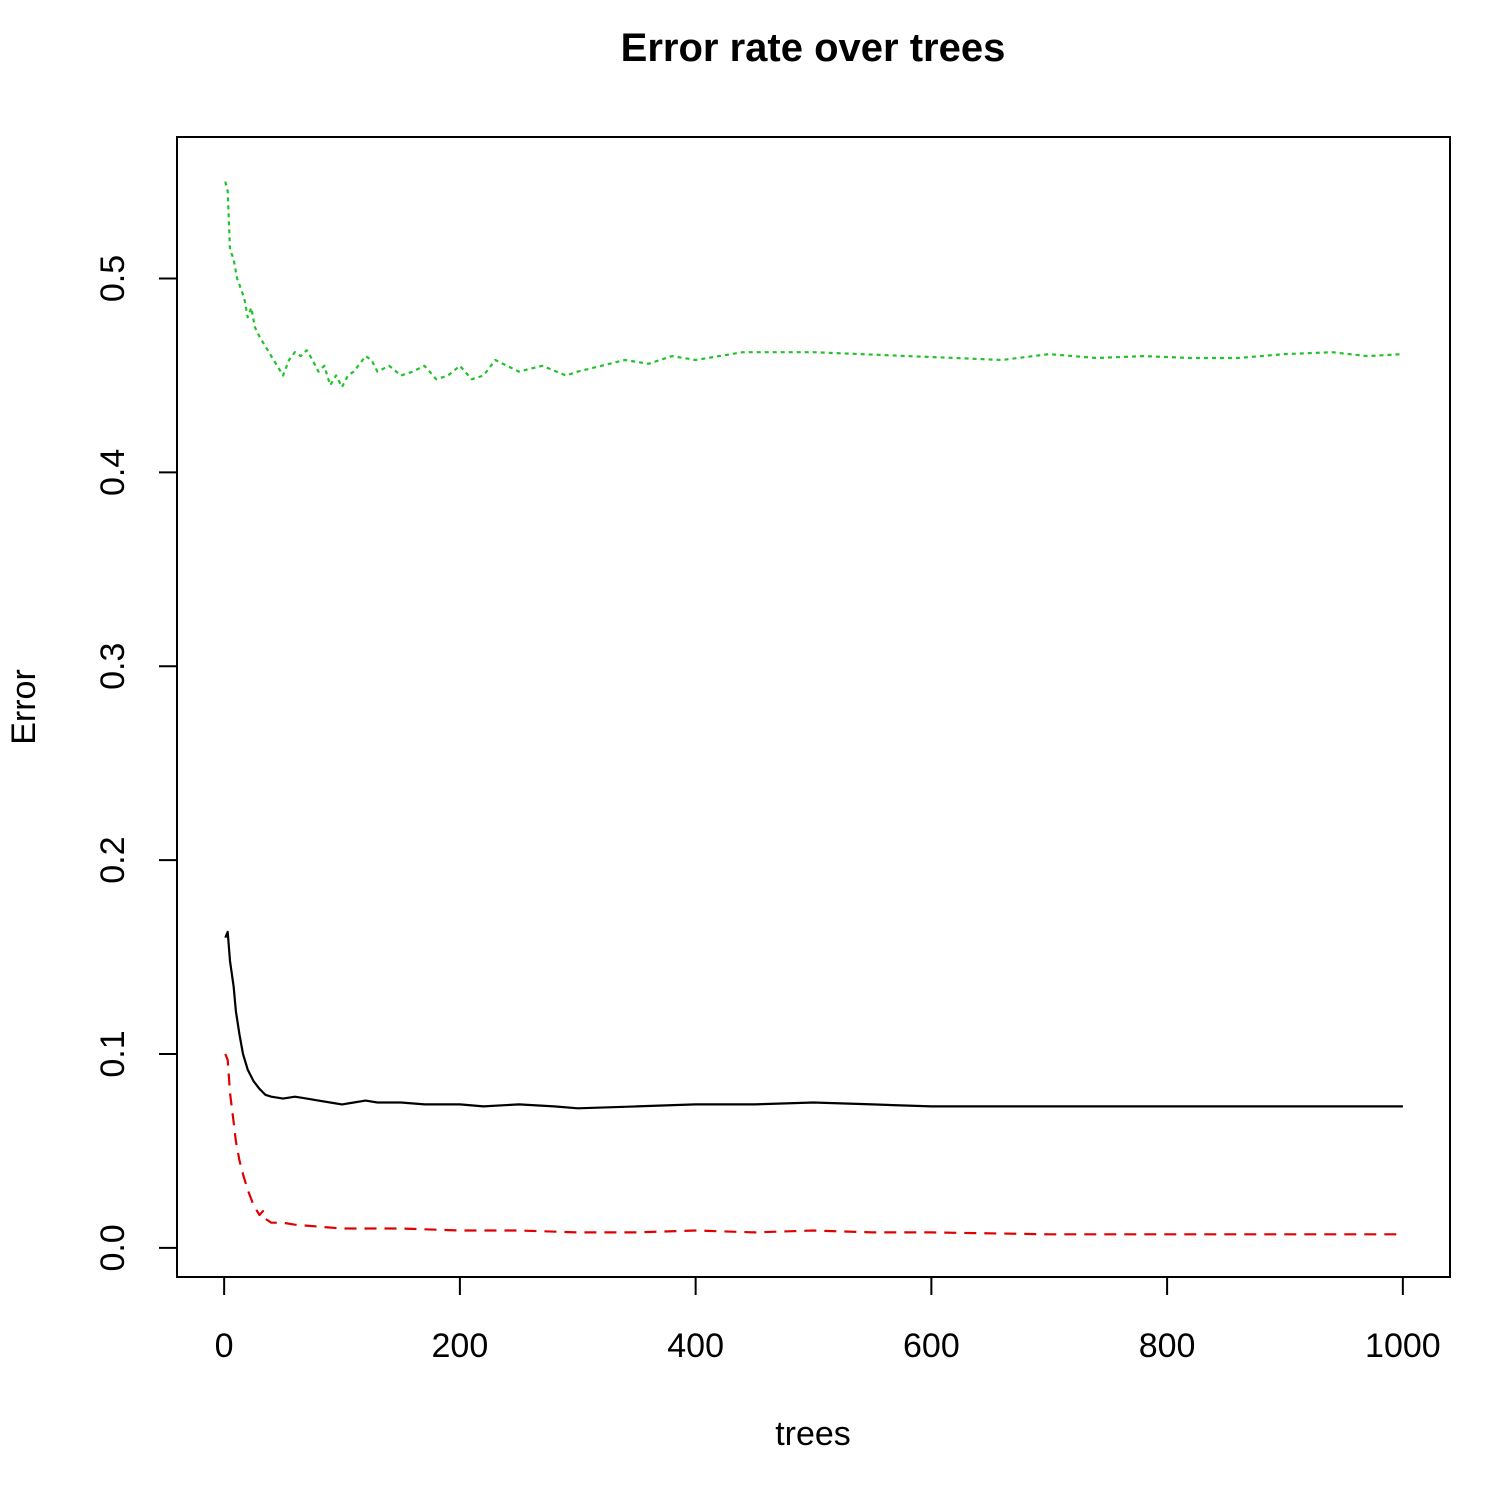 This screenshot has width=1498, height=1488. What do you see at coordinates (113, 860) in the screenshot?
I see `y-tick-label: 0.2` at bounding box center [113, 860].